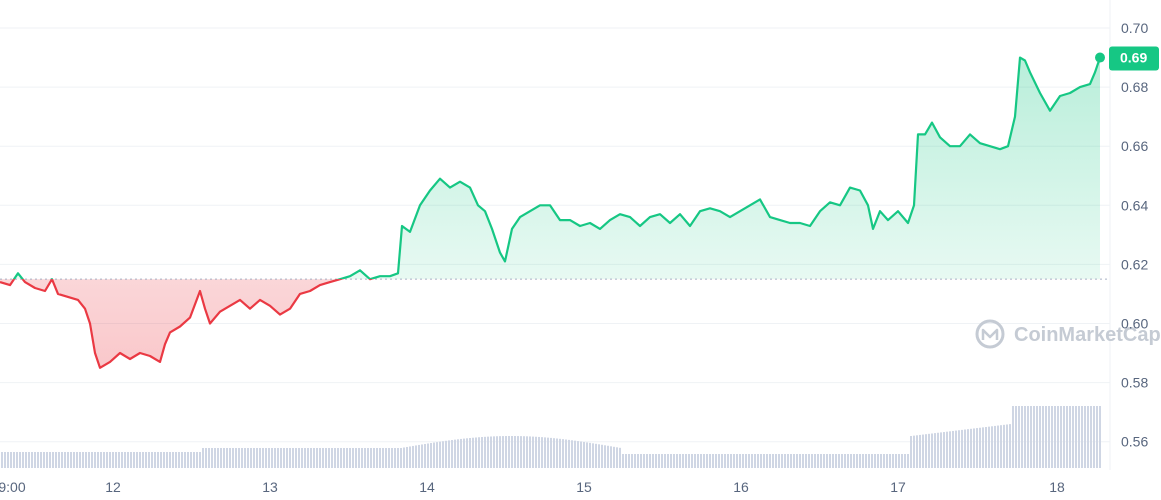 The width and height of the screenshot is (1161, 500). What do you see at coordinates (1134, 146) in the screenshot?
I see `y-tick-label: 0.66` at bounding box center [1134, 146].